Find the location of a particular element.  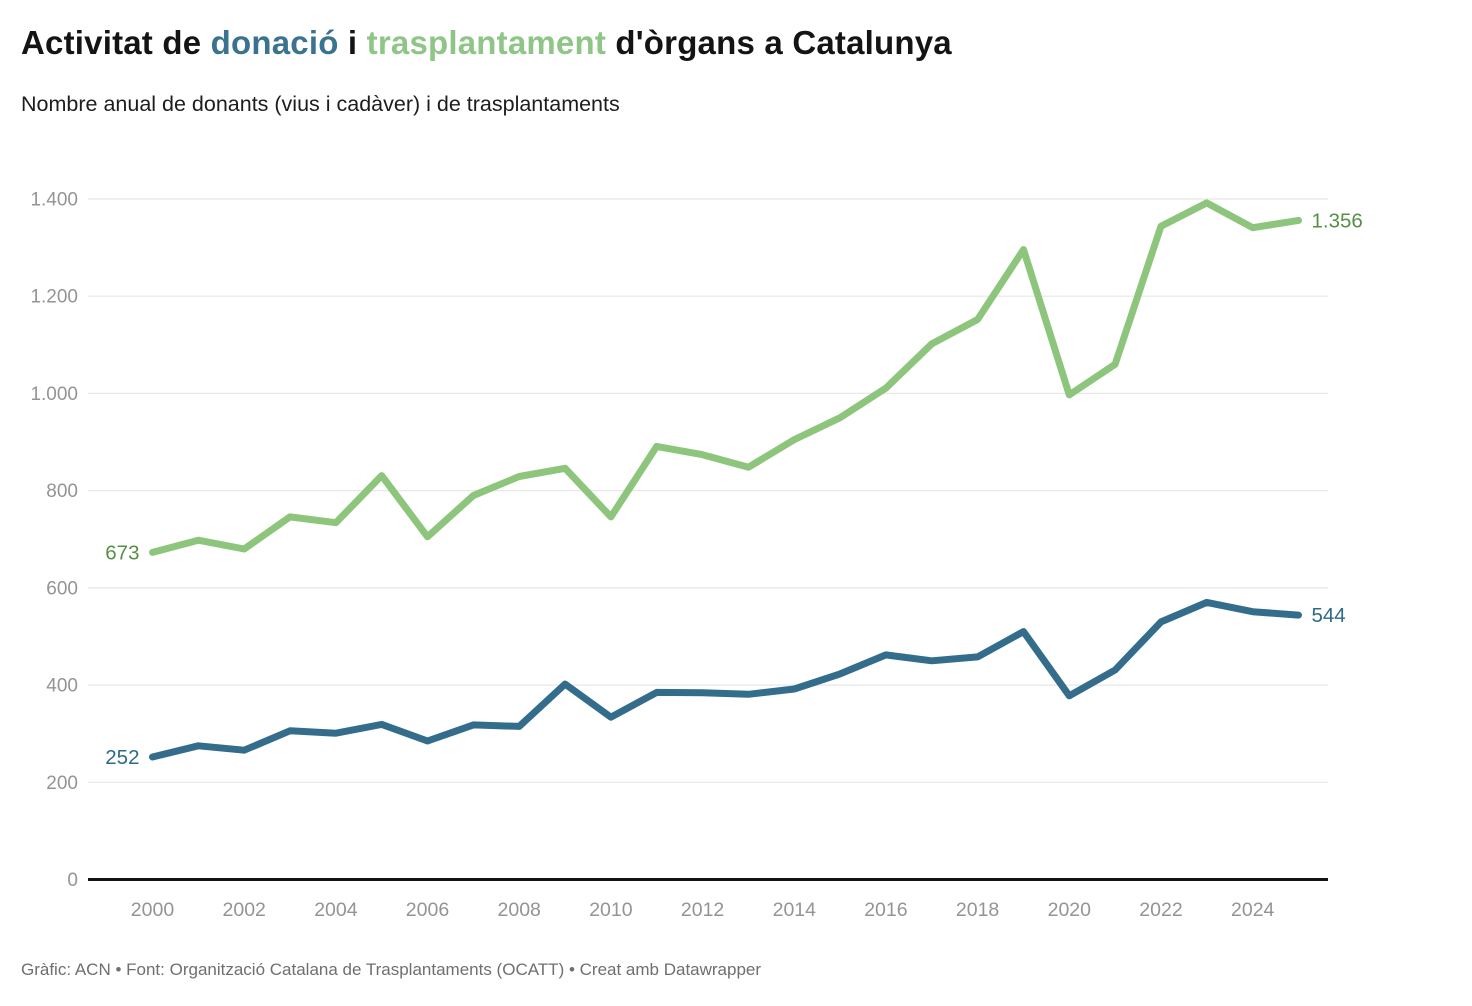

x-tick-label: 2024 is located at coordinates (1253, 910).